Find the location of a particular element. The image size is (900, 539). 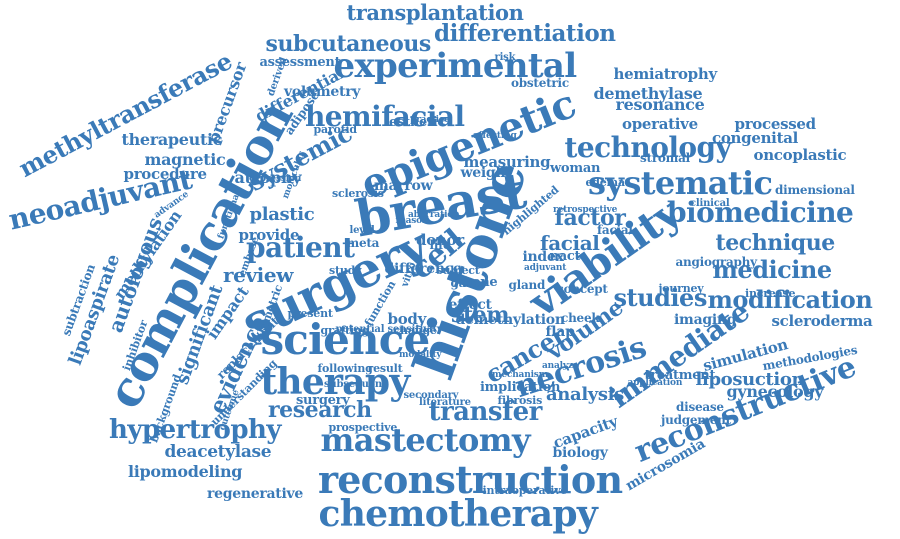

word: edema is located at coordinates (605, 182).